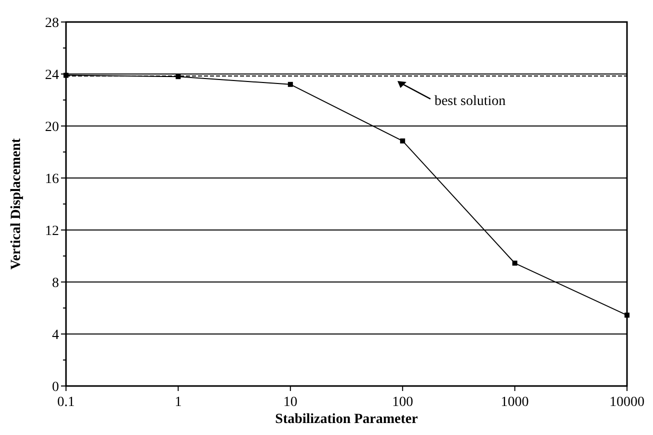  Describe the element at coordinates (55, 283) in the screenshot. I see `y-tick-label: 8` at that location.